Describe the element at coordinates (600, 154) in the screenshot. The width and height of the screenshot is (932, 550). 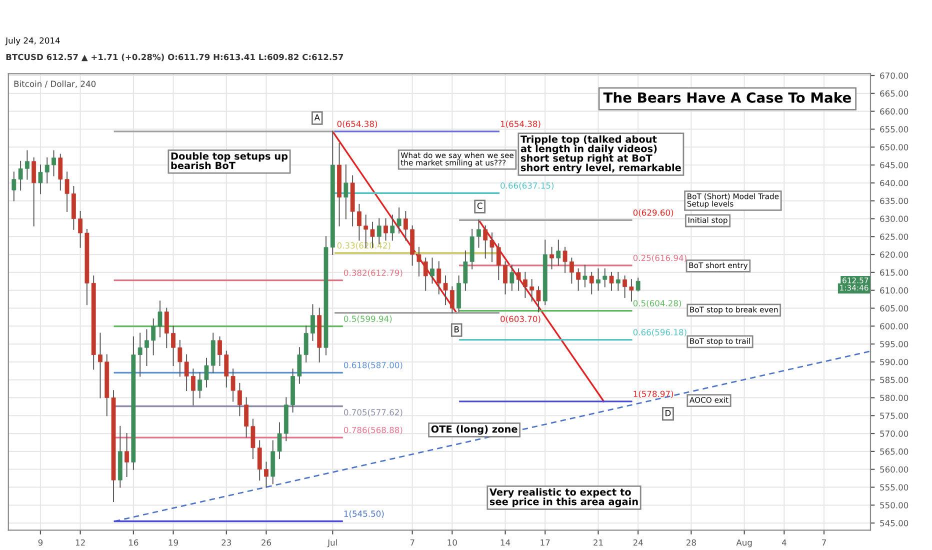
I see `annotation: Tripple top (talked about at length in daily videos) short setup right at BoT short entry level, remarkable` at that location.